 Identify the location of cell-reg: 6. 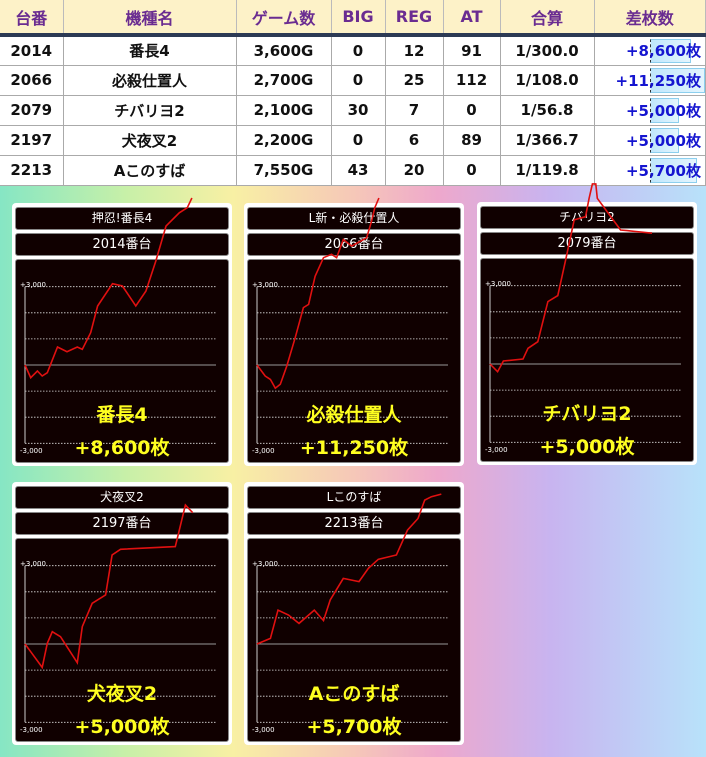
(414, 140).